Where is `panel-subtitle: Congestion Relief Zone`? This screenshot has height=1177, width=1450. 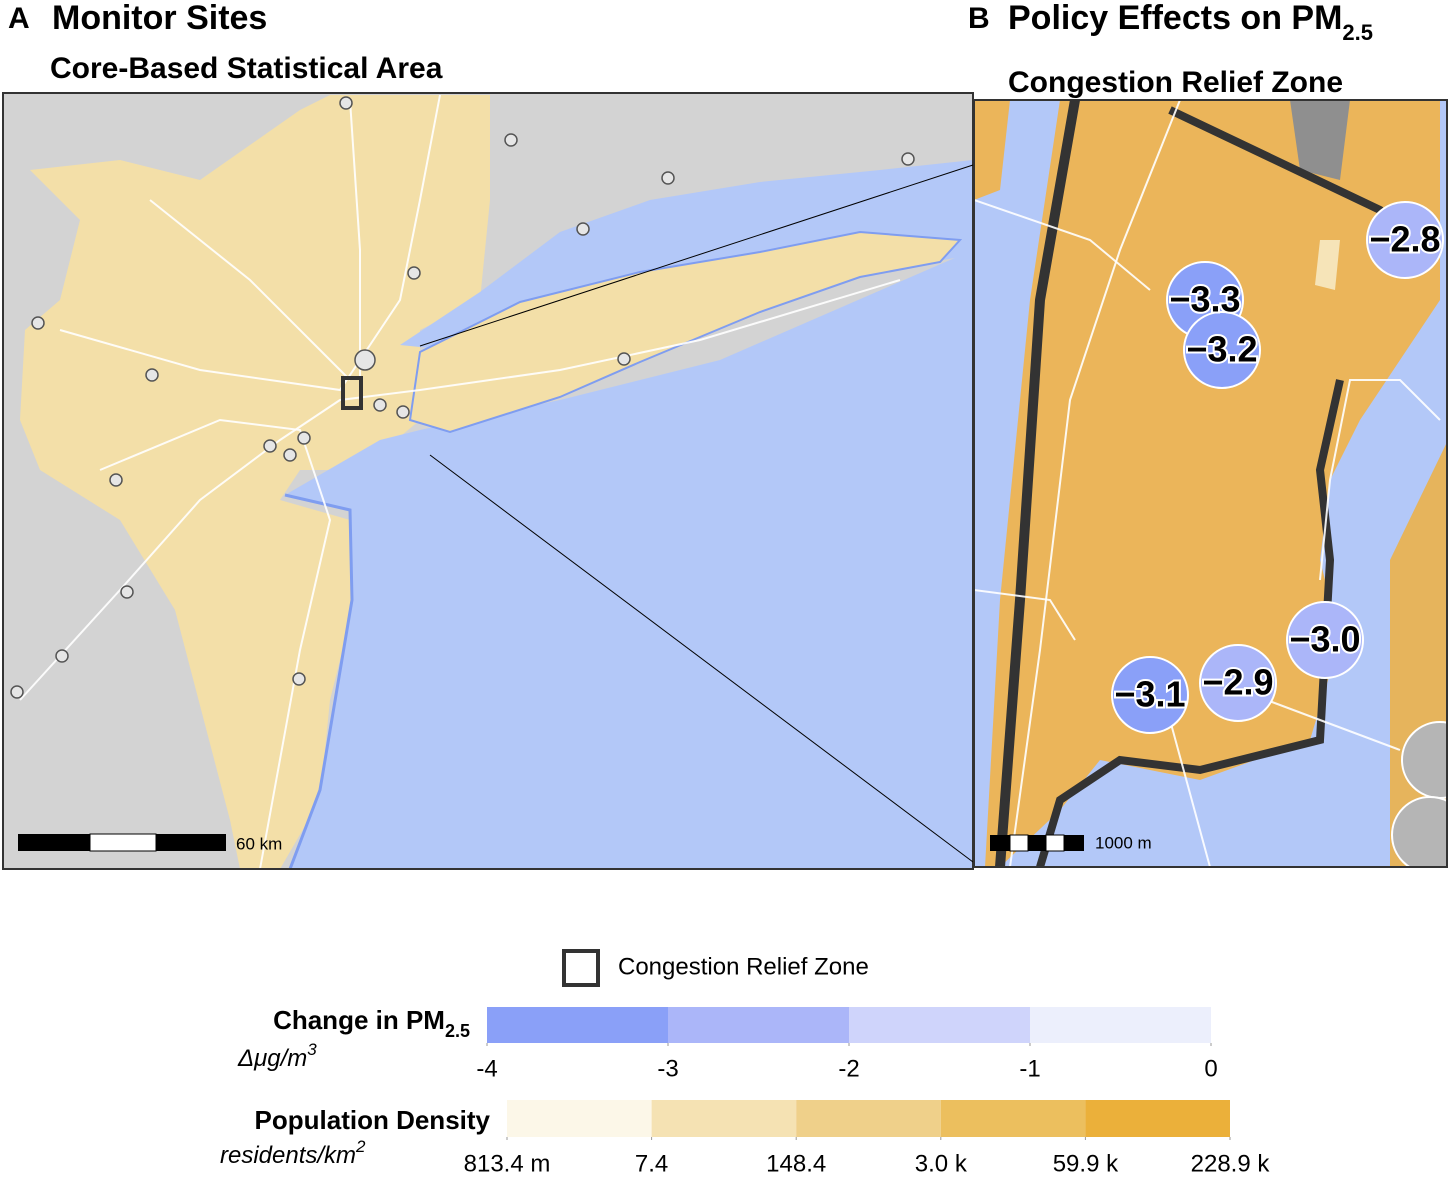
panel-subtitle: Congestion Relief Zone is located at coordinates (1175, 82).